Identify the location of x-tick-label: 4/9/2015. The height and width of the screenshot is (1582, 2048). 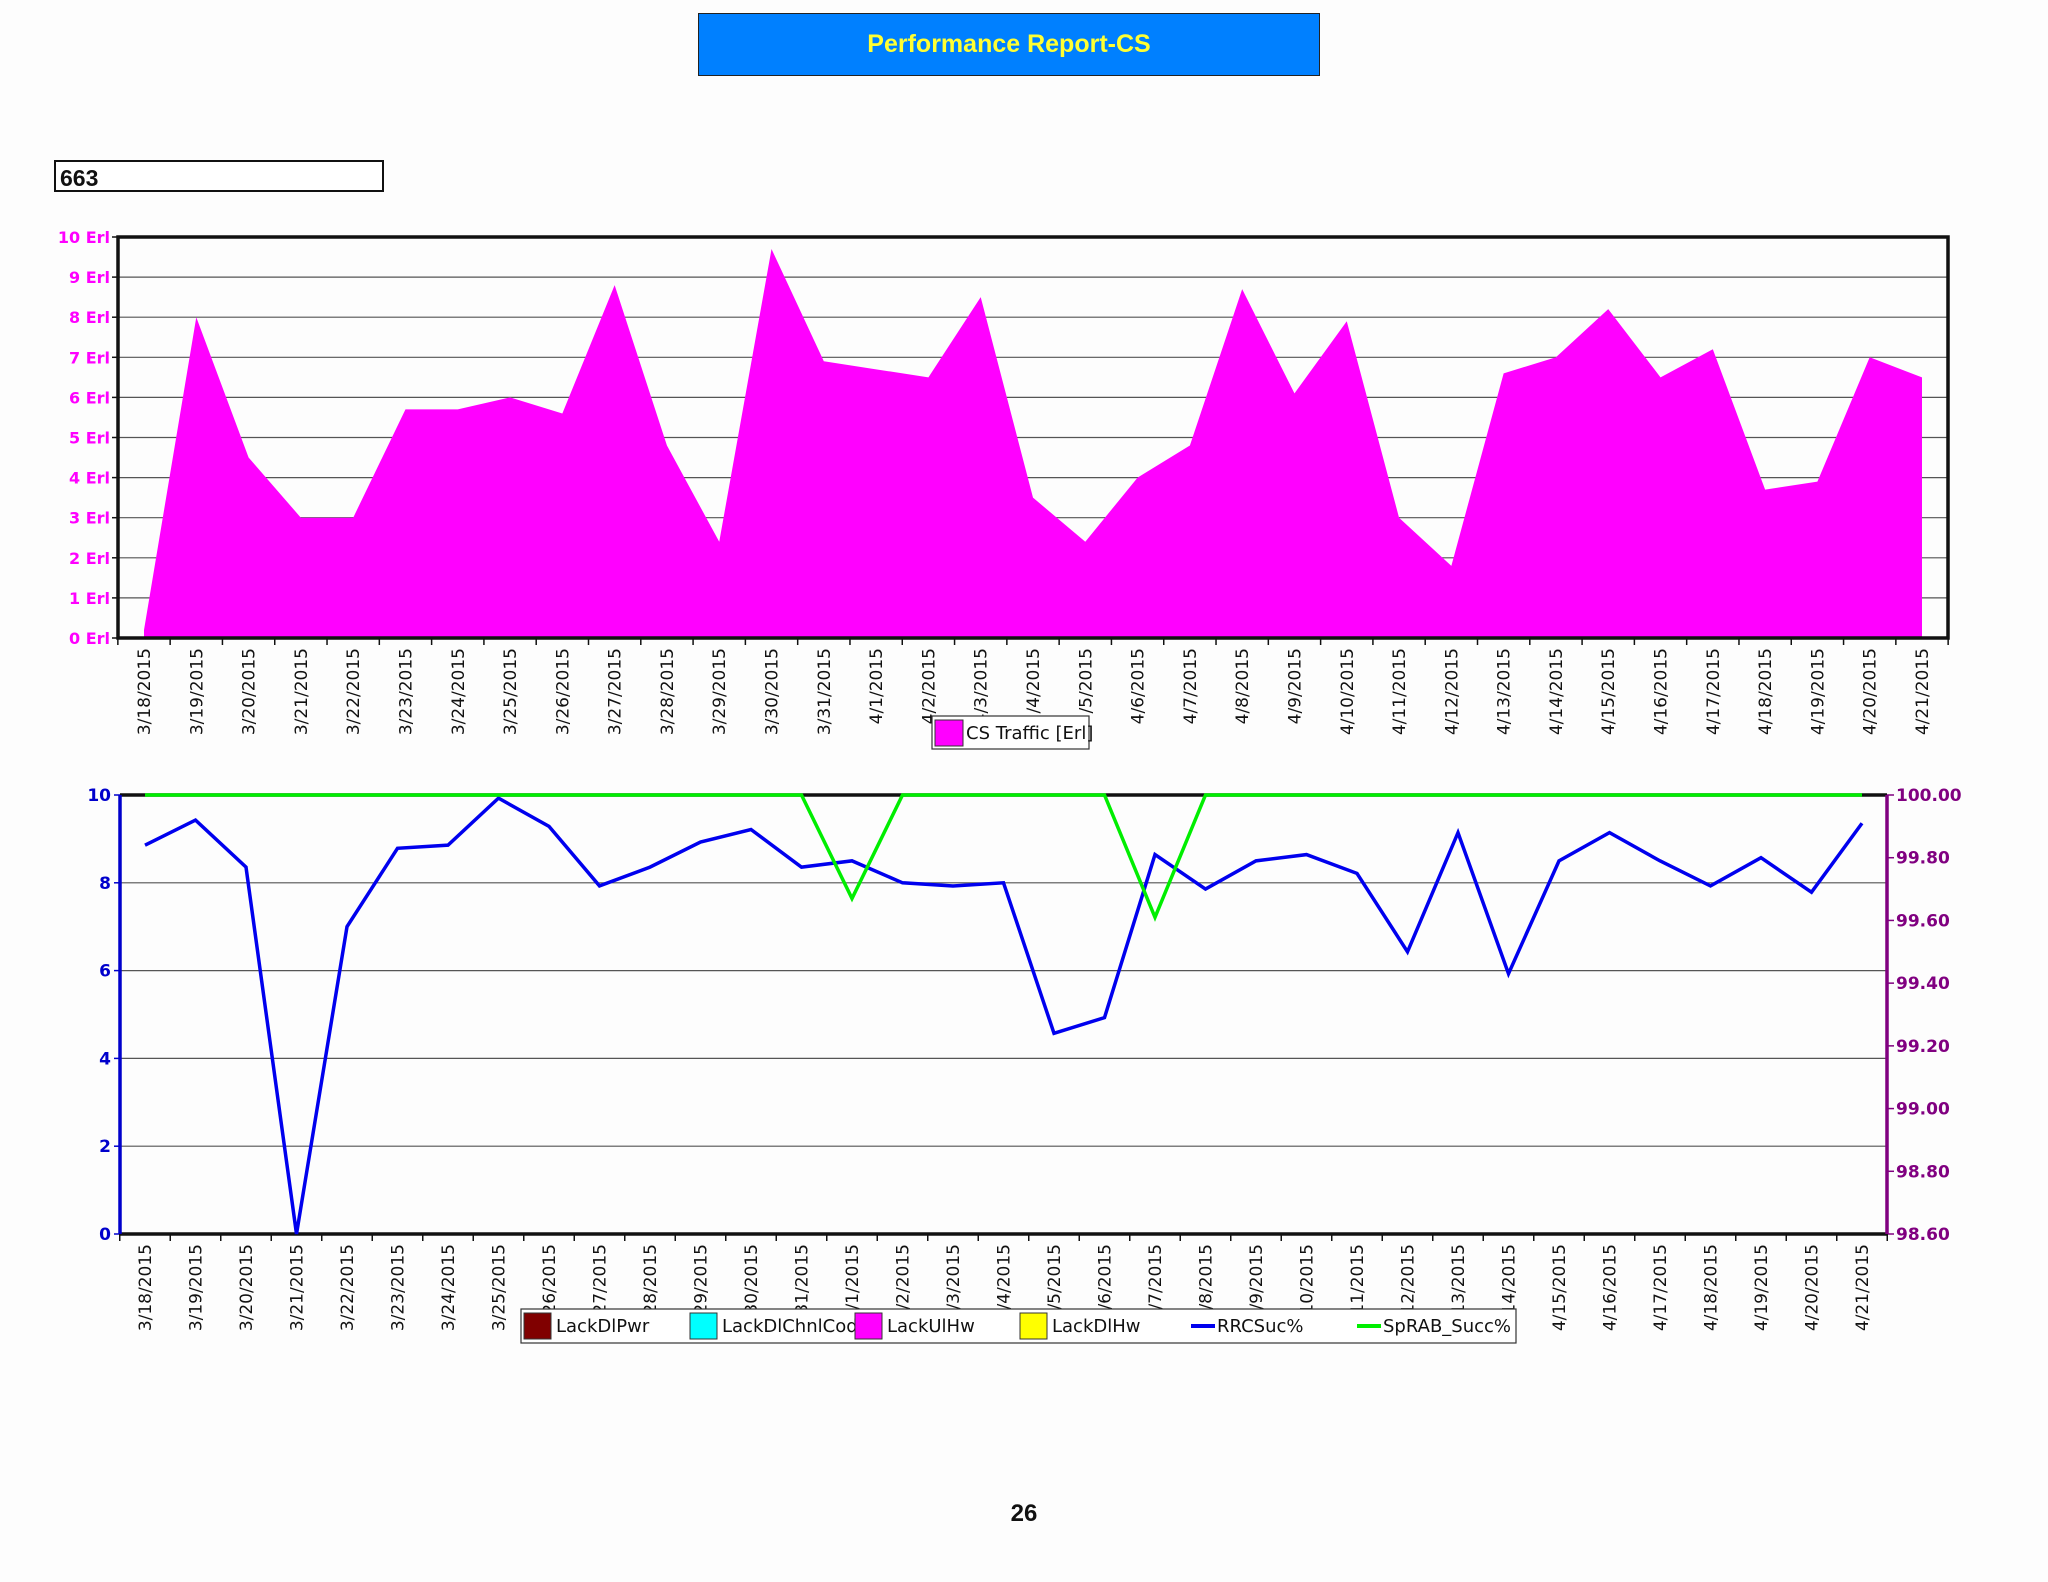
(1295, 686).